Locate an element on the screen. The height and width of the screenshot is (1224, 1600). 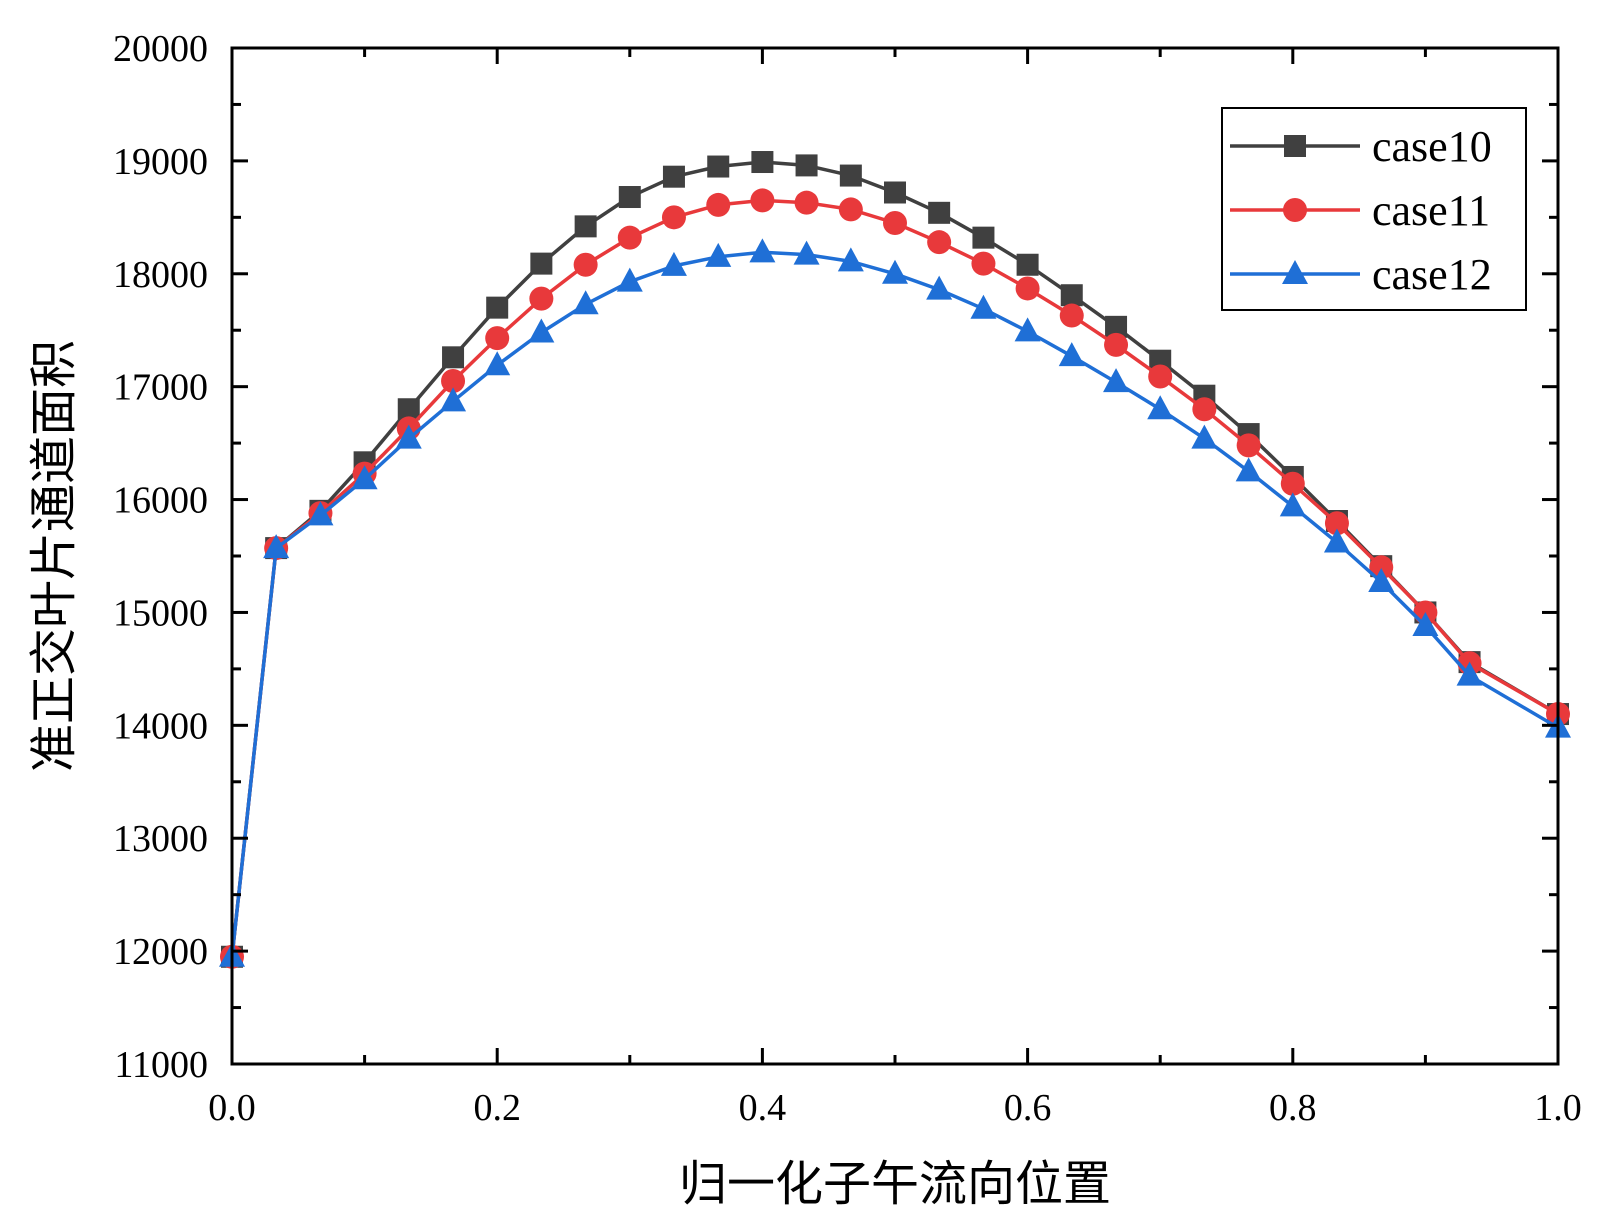
x-tick-label: 0.8 is located at coordinates (1293, 1108).